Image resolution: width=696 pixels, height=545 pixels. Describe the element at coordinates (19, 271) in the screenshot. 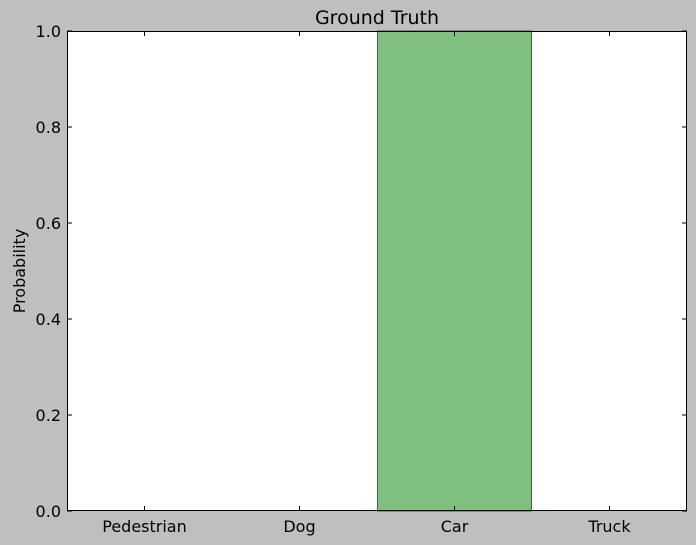

I see `y-axis-label: Probability` at that location.